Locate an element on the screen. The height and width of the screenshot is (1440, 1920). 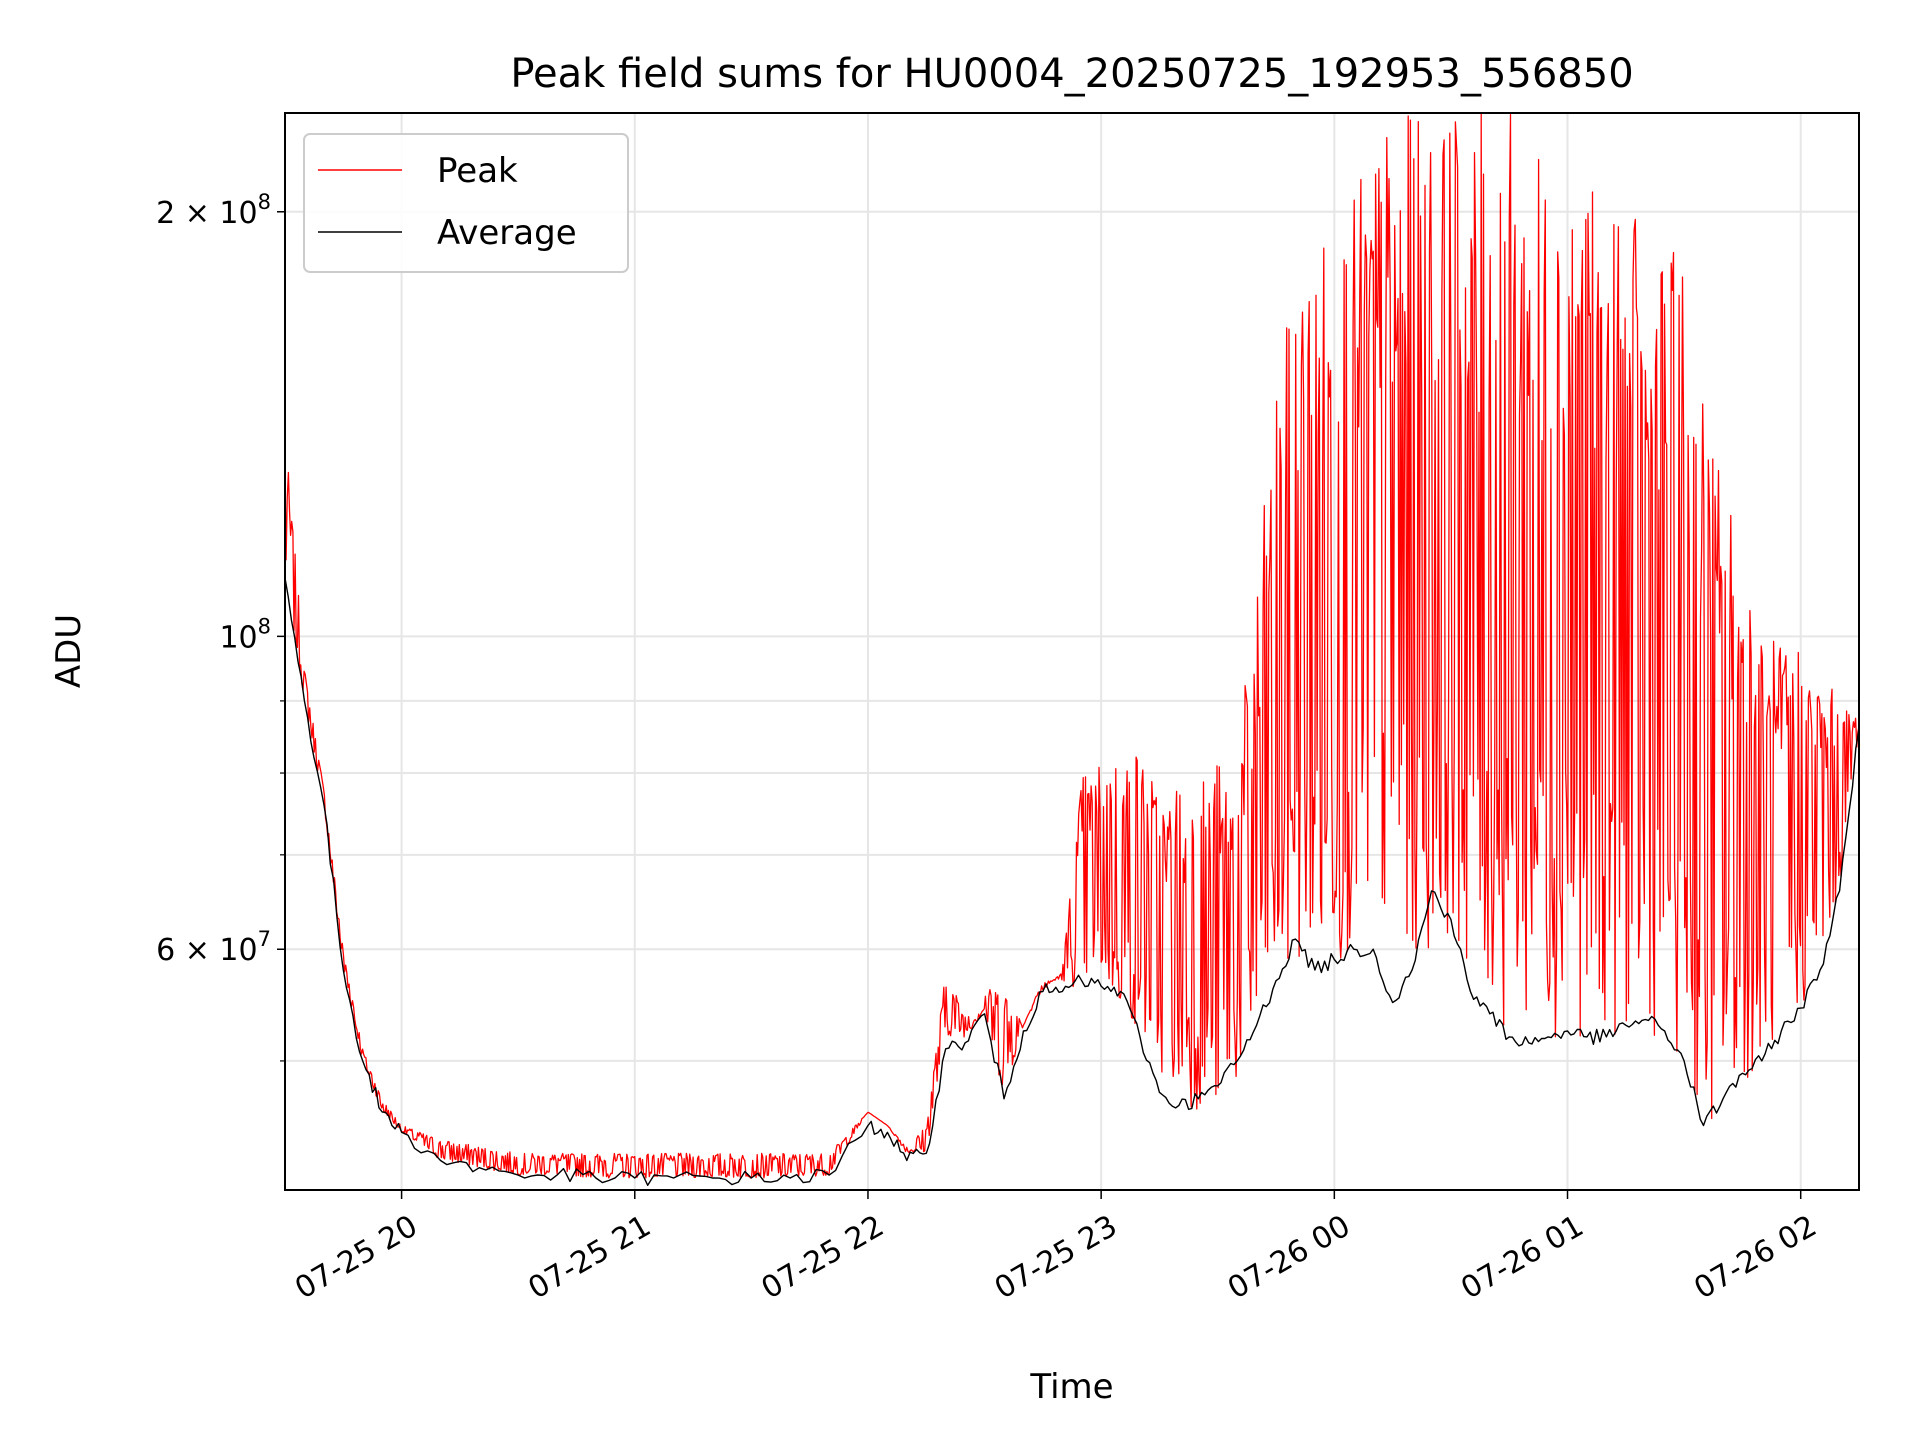
legend: Peak Average is located at coordinates (466, 203).